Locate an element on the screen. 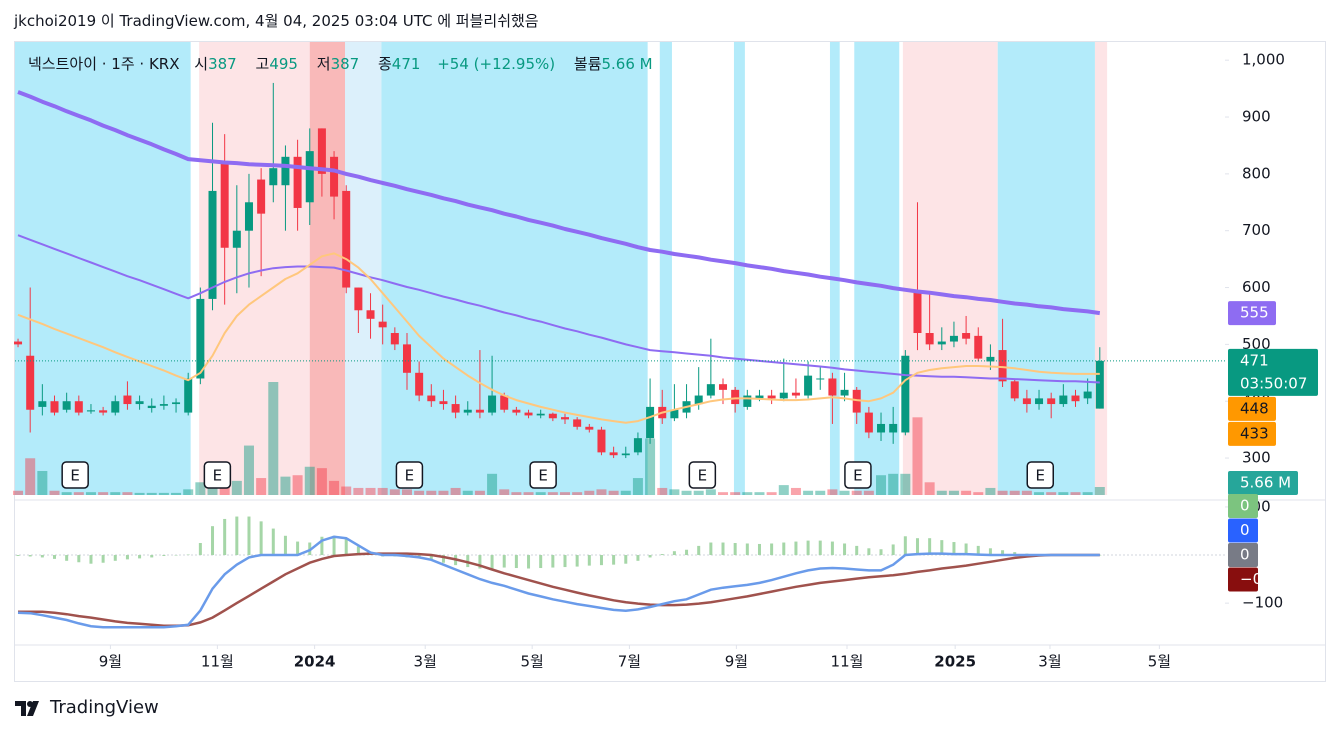 This screenshot has height=735, width=1341. y-tick-label: 800 is located at coordinates (1256, 173).